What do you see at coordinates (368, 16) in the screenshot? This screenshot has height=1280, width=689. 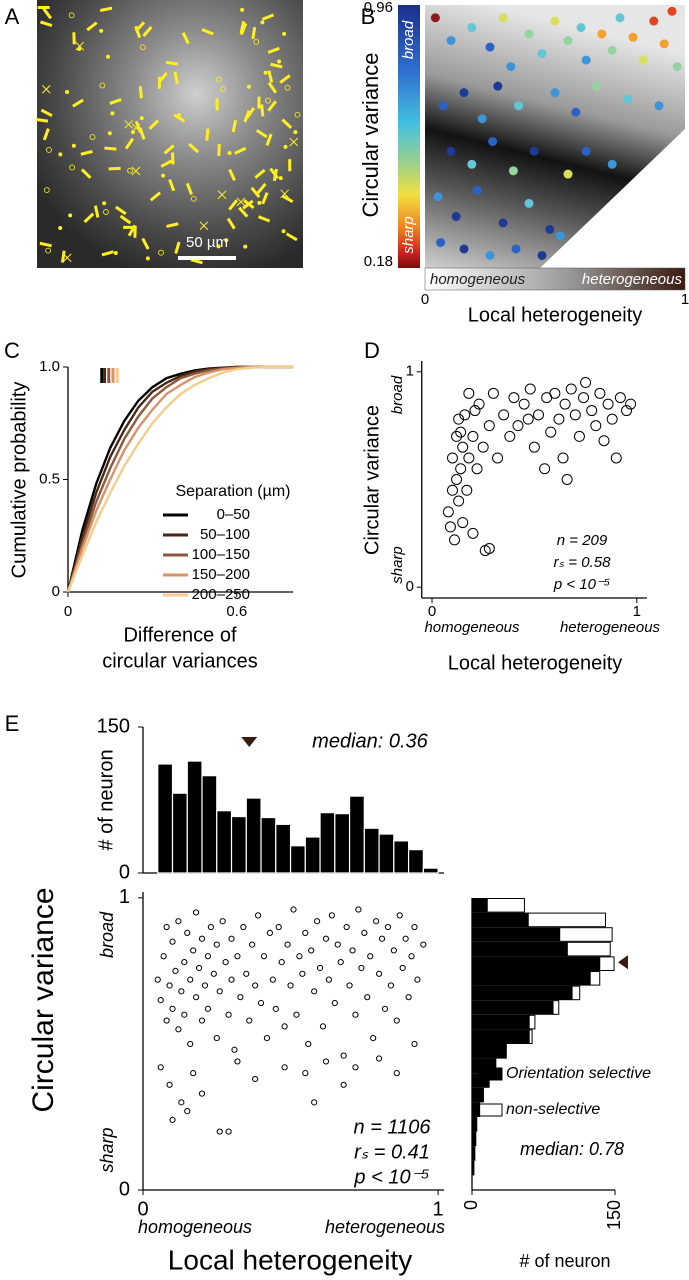 I see `panel-label: B` at bounding box center [368, 16].